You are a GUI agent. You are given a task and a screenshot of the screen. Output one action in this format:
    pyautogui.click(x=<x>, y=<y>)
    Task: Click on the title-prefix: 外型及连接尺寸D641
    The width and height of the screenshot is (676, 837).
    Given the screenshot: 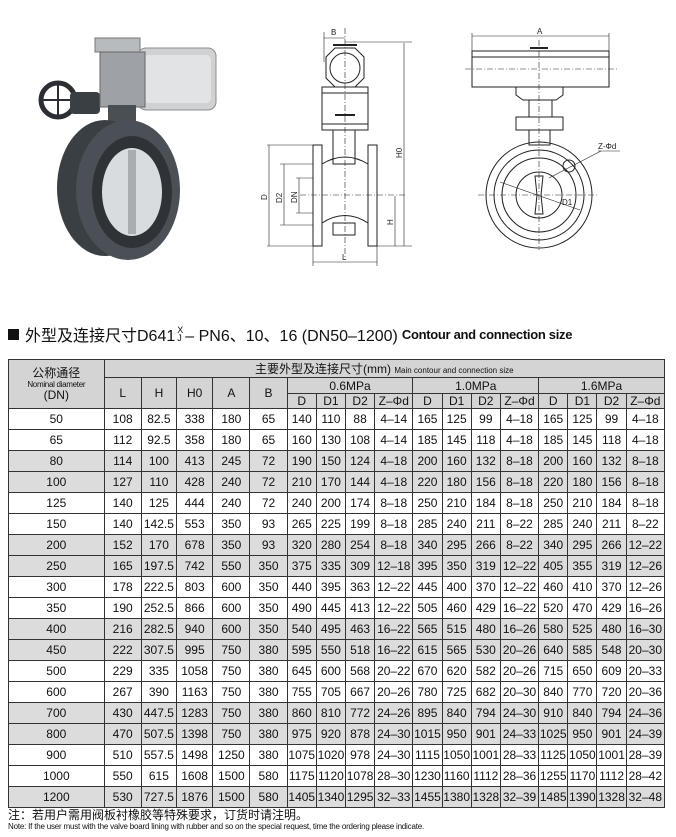 What is the action you would take?
    pyautogui.click(x=100, y=336)
    